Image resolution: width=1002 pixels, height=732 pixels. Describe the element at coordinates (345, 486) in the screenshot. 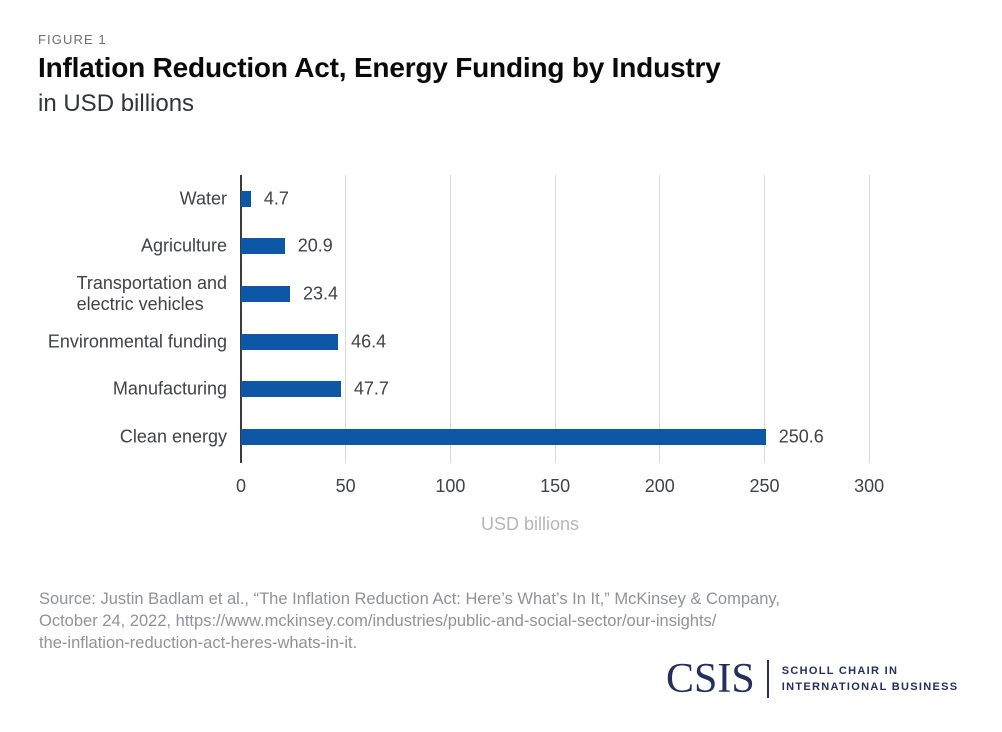

I see `x-tick-label: 50` at that location.